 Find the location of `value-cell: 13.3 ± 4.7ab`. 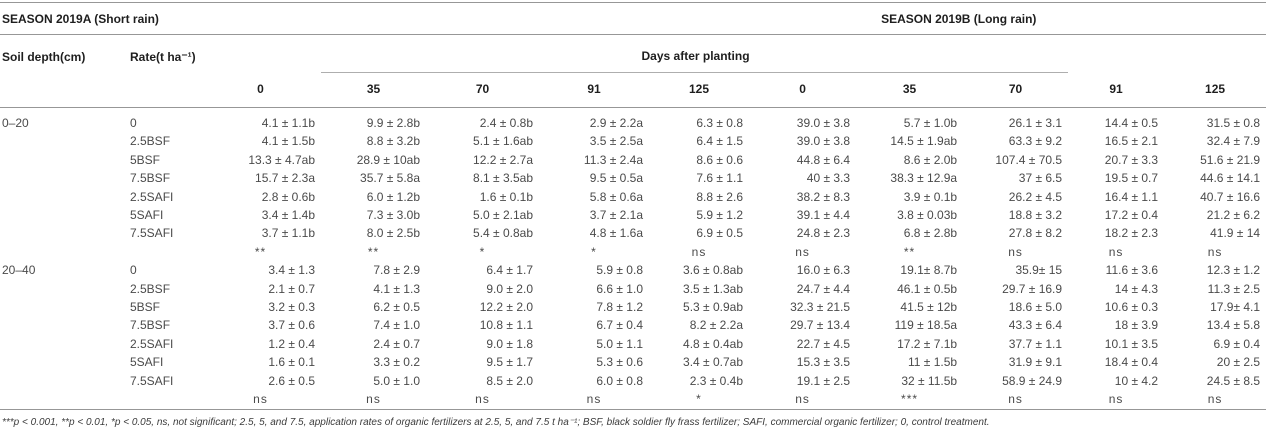

value-cell: 13.3 ± 4.7ab is located at coordinates (281, 159).